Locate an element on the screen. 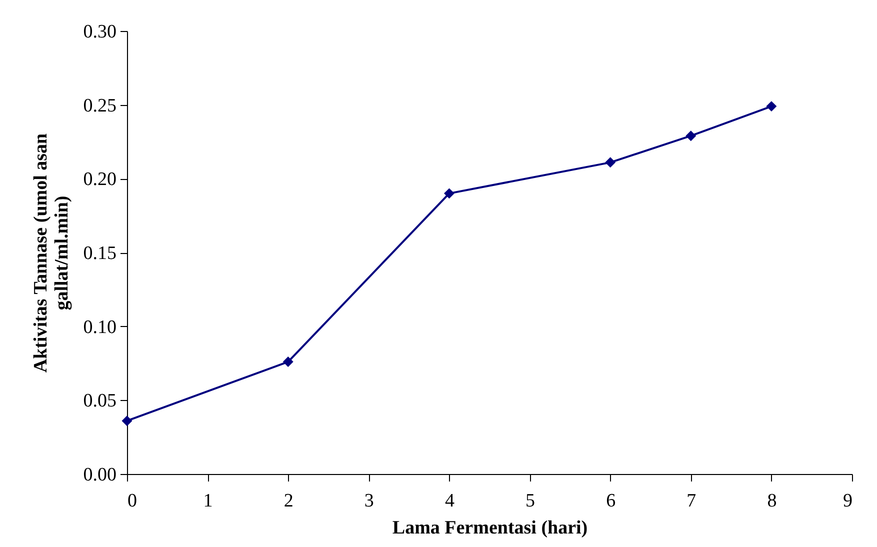  x-tick-label: 9 is located at coordinates (847, 501).